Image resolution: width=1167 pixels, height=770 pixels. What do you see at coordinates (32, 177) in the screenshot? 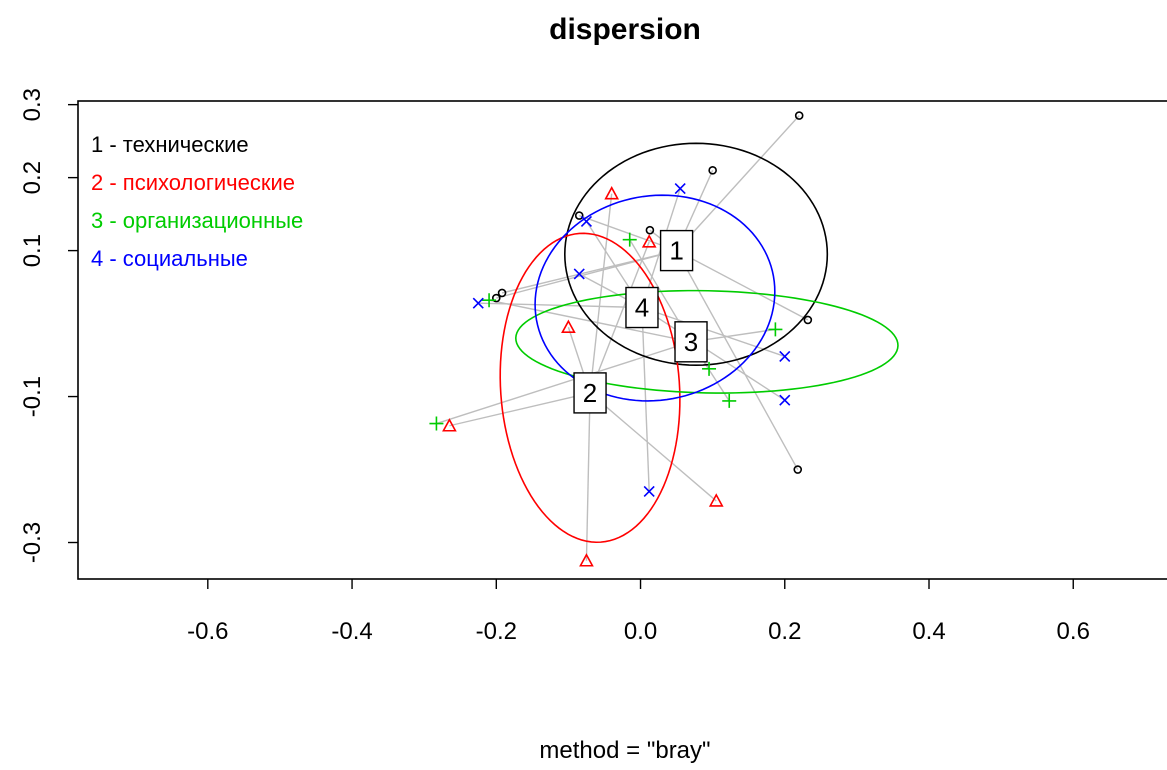
I see `y-tick-label: 0.2` at bounding box center [32, 177].